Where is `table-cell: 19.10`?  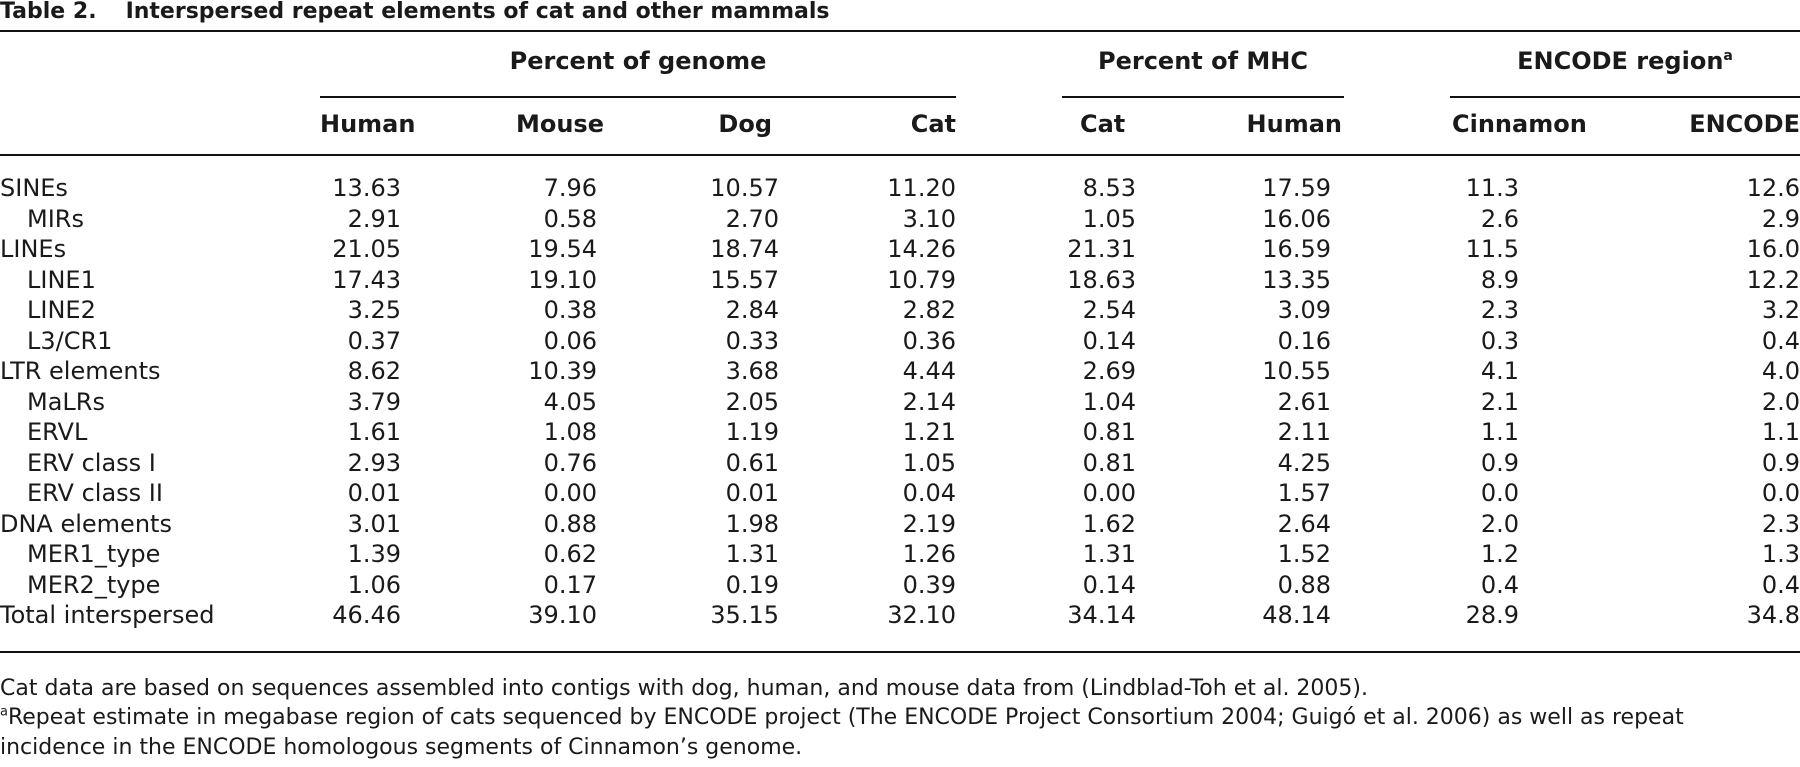
table-cell: 19.10 is located at coordinates (562, 280).